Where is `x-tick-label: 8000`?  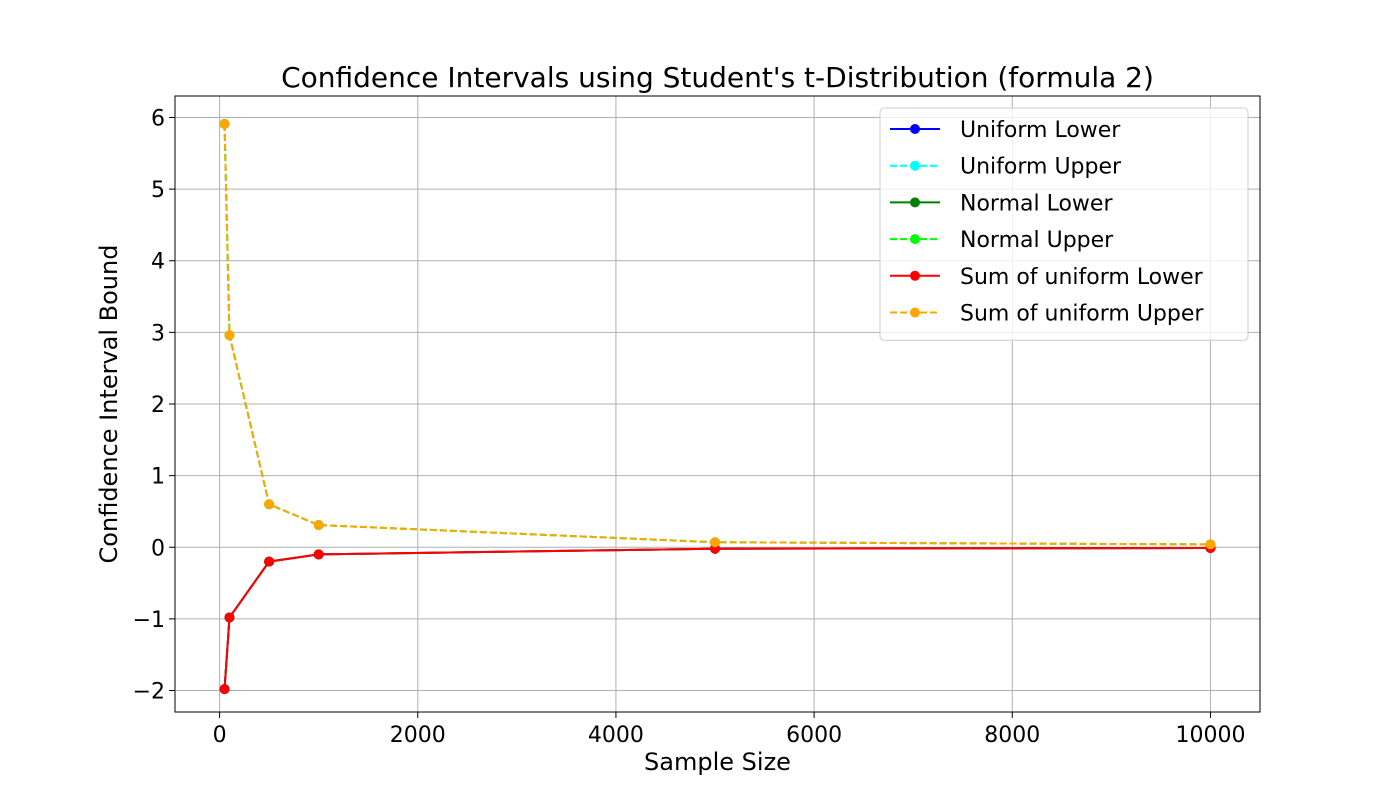
x-tick-label: 8000 is located at coordinates (1012, 735).